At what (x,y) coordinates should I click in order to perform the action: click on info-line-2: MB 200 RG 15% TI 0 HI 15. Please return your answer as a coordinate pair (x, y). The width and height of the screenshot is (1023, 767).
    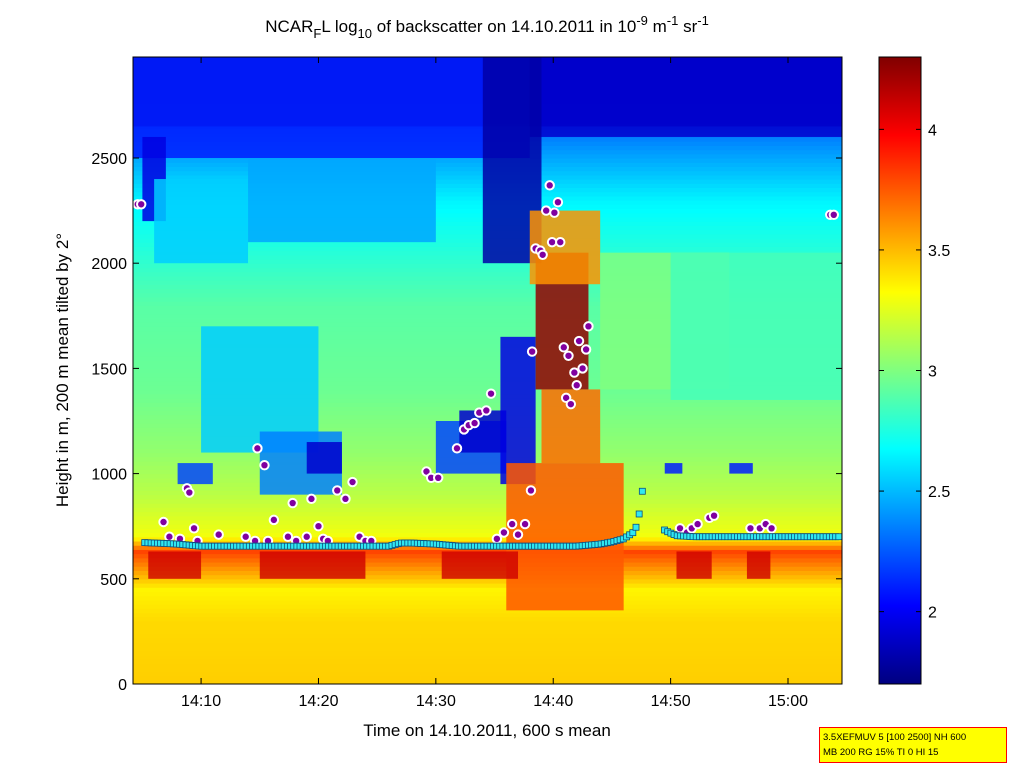
    Looking at the image, I should click on (881, 752).